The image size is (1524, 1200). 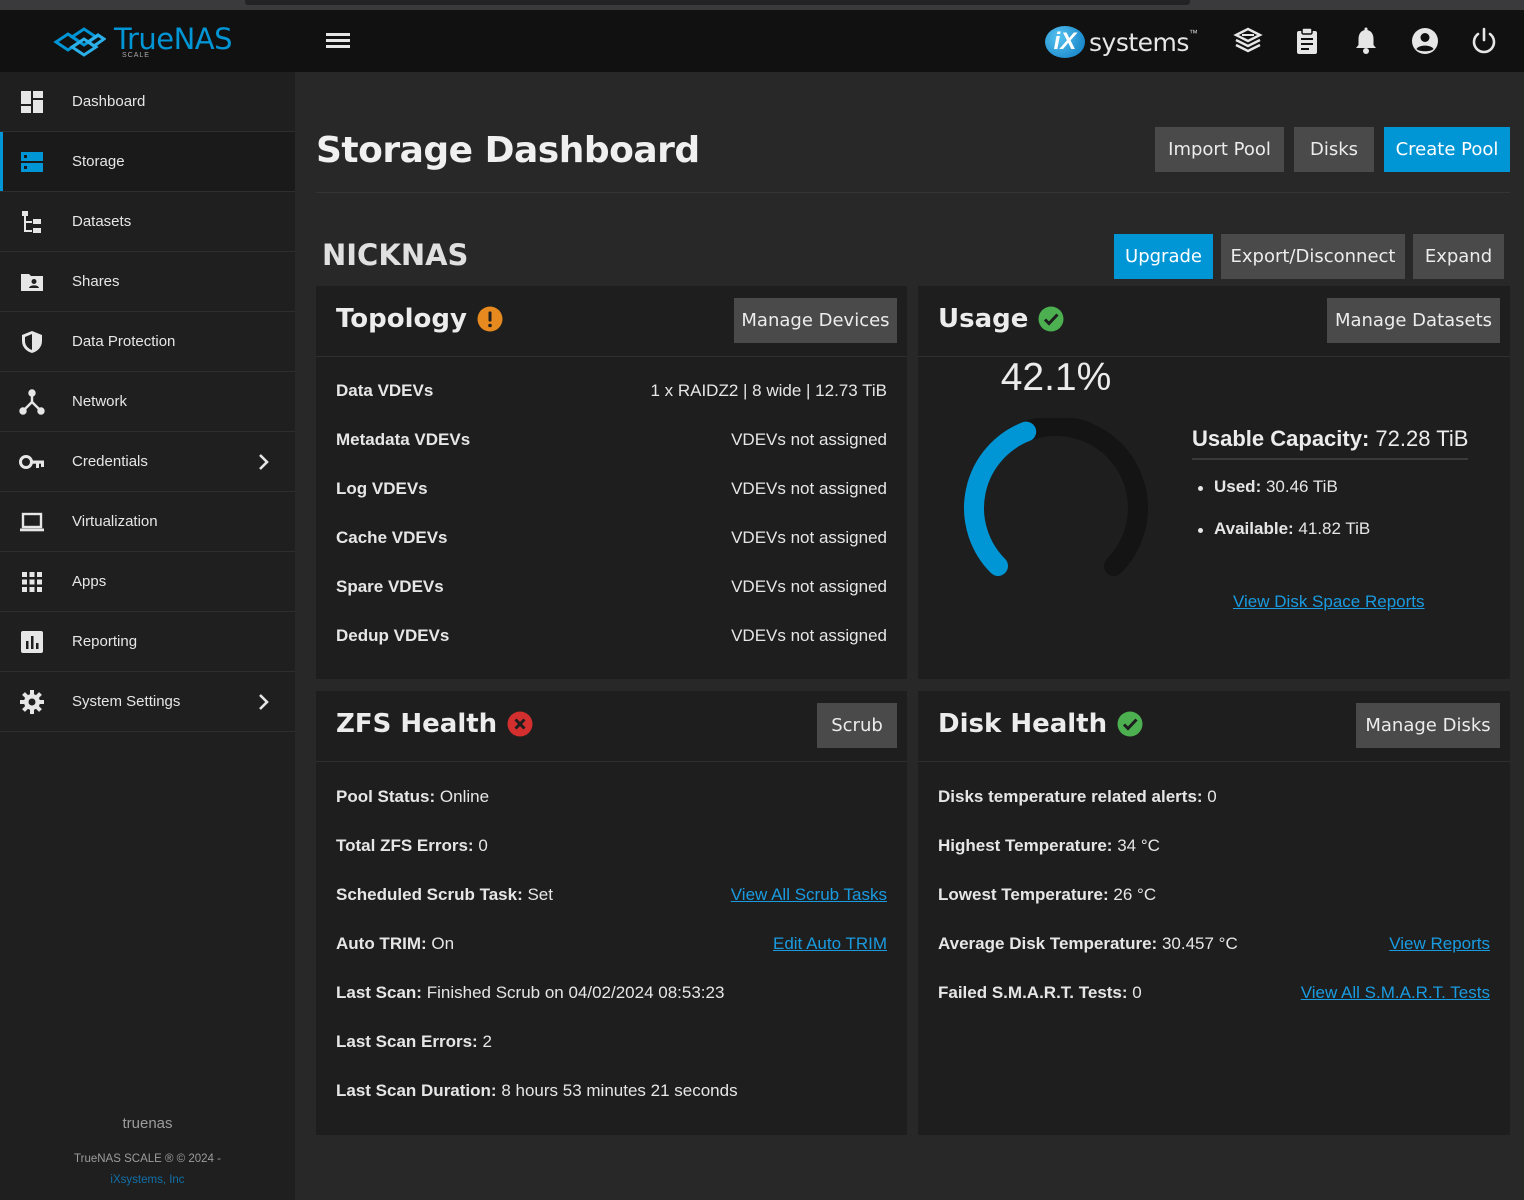 What do you see at coordinates (395, 255) in the screenshot?
I see `pool-name: NICKNAS` at bounding box center [395, 255].